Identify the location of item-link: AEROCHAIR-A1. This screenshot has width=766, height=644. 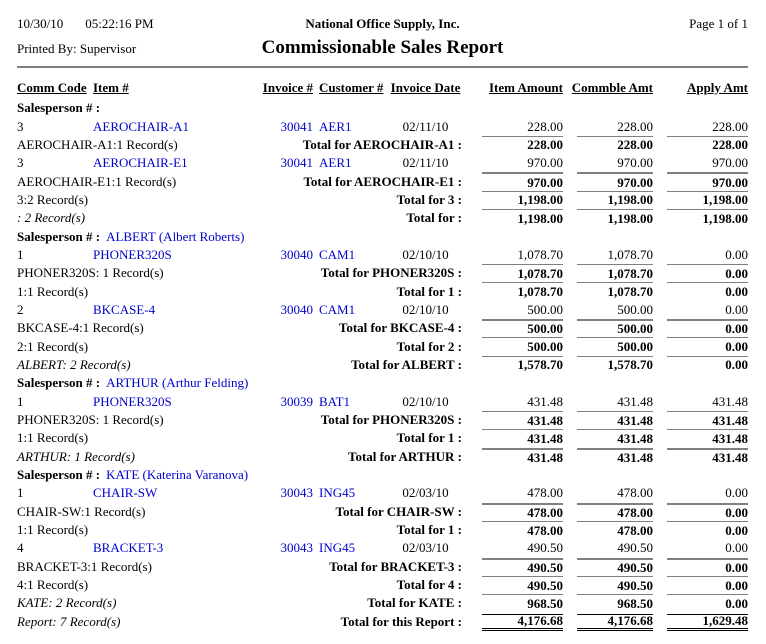
(141, 126).